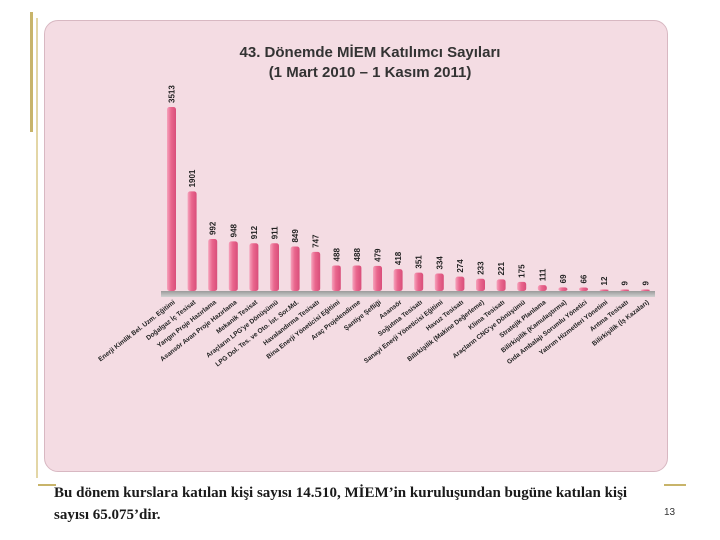  Describe the element at coordinates (213, 228) in the screenshot. I see `value-label-3: 992` at that location.